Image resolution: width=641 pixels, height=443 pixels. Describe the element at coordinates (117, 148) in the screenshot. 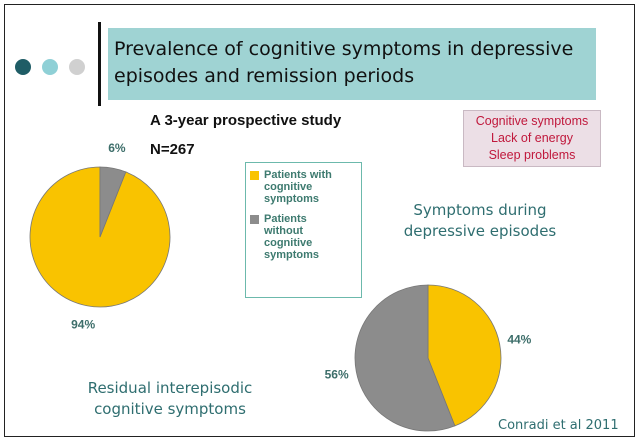

I see `value-label: 6%` at that location.